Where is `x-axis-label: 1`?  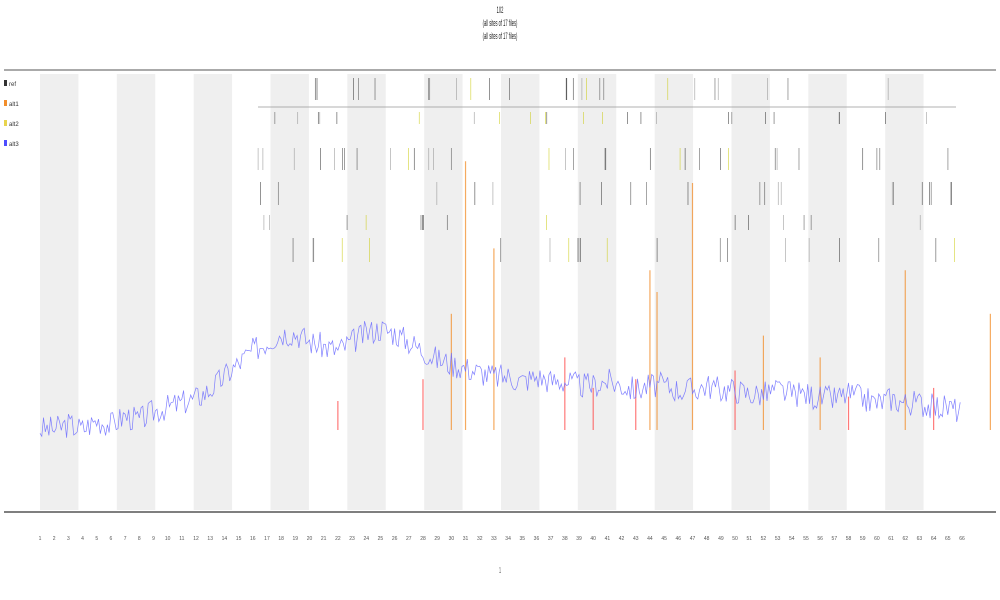 x-axis-label: 1 is located at coordinates (500, 570).